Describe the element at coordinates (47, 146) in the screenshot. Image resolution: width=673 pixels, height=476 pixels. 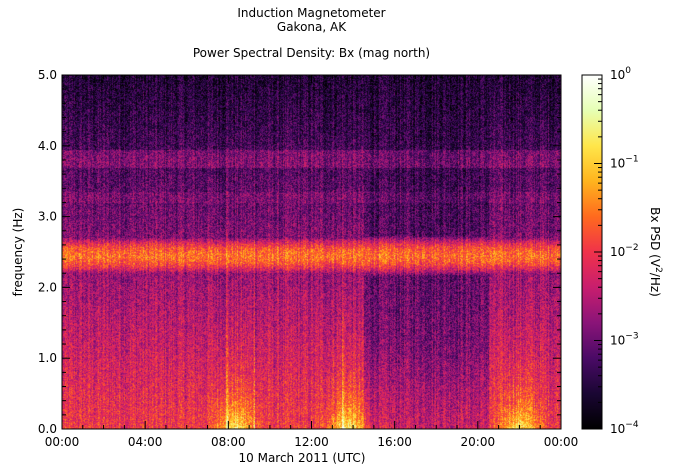
I see `y-tick-label: 4.0` at that location.